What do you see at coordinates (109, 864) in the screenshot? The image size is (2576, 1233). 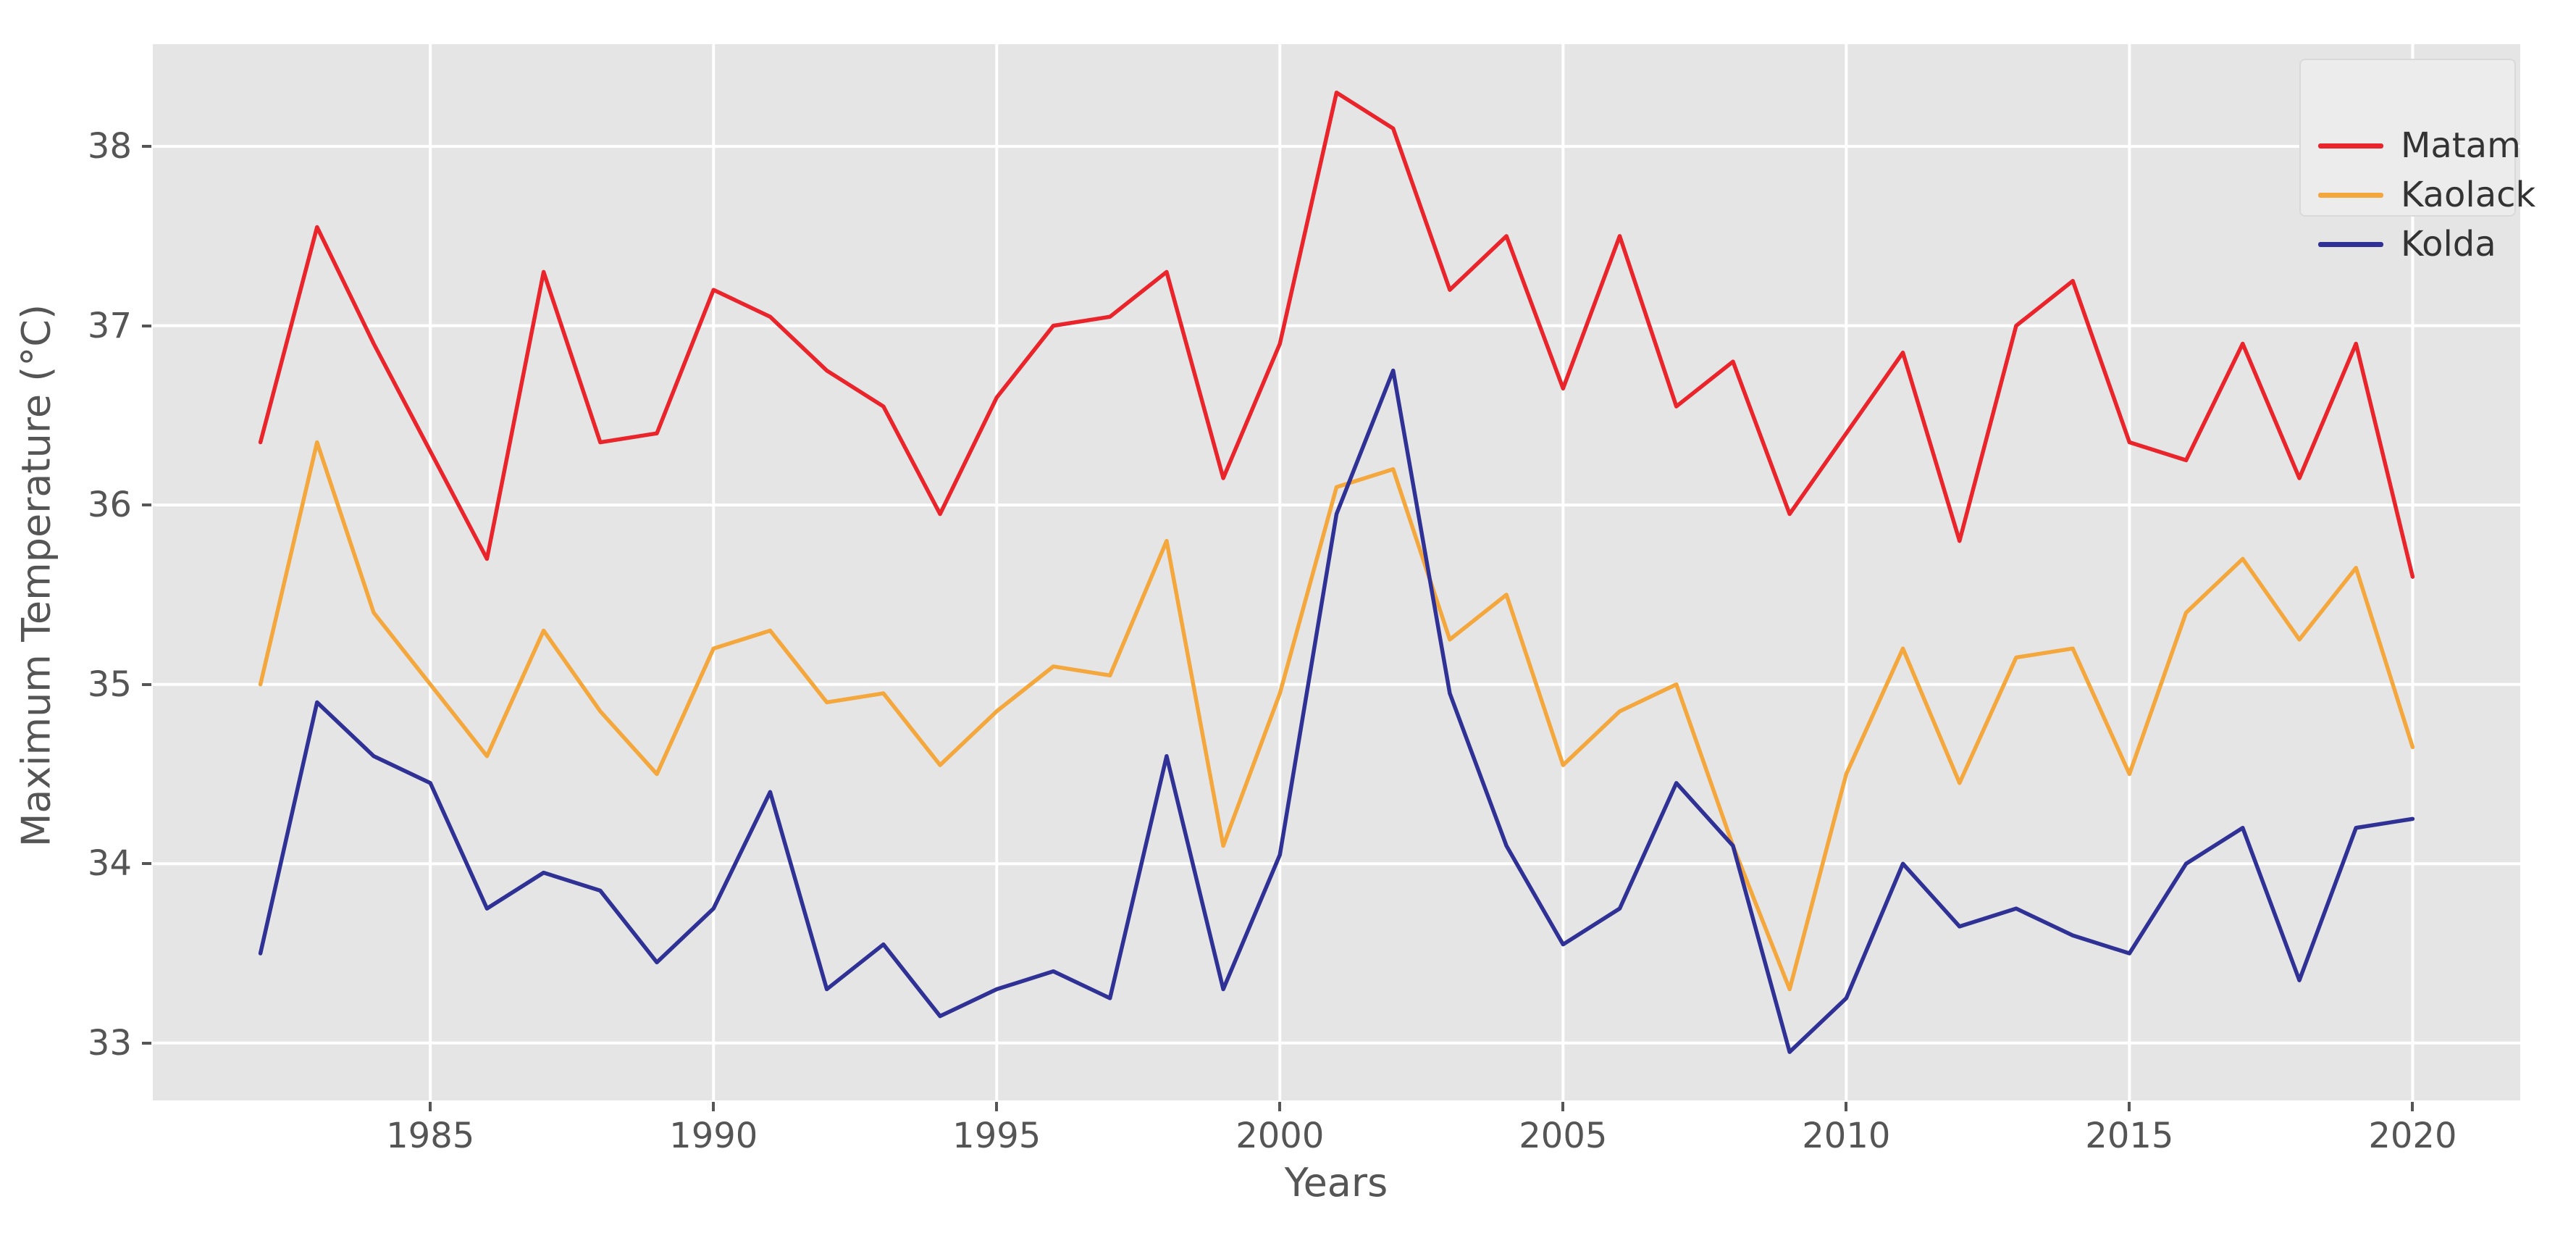 I see `y-tick-label-34: 34` at bounding box center [109, 864].